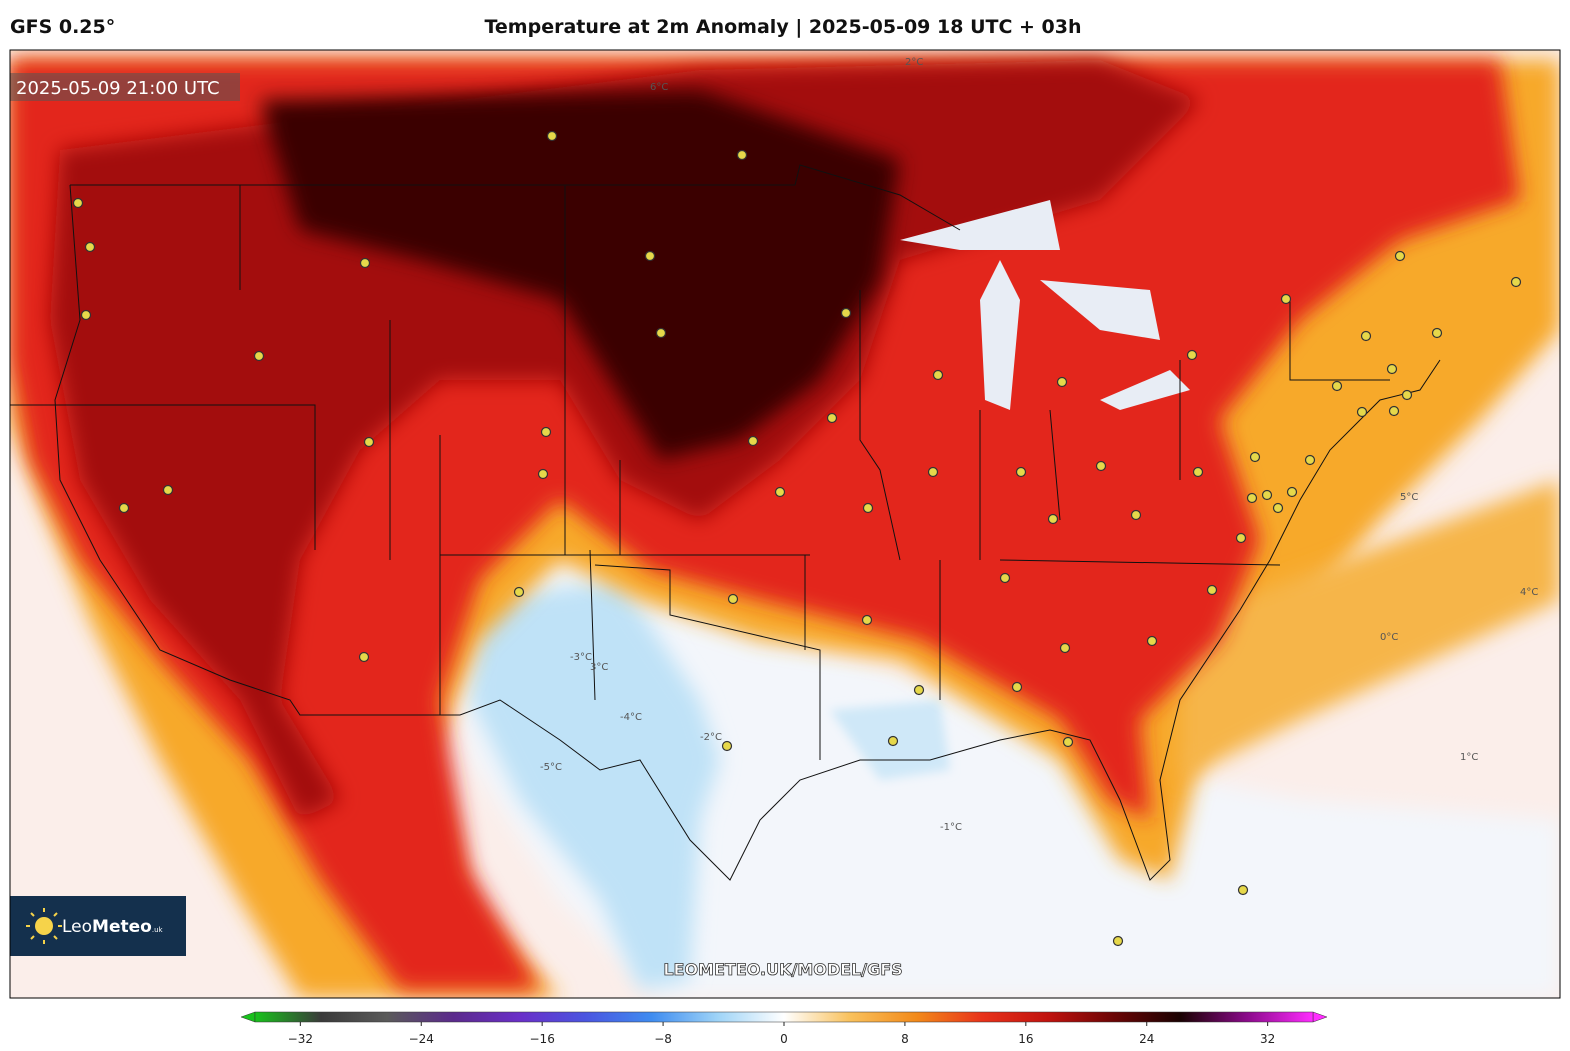  I want to click on colorbar-tick-label: −24, so click(421, 1039).